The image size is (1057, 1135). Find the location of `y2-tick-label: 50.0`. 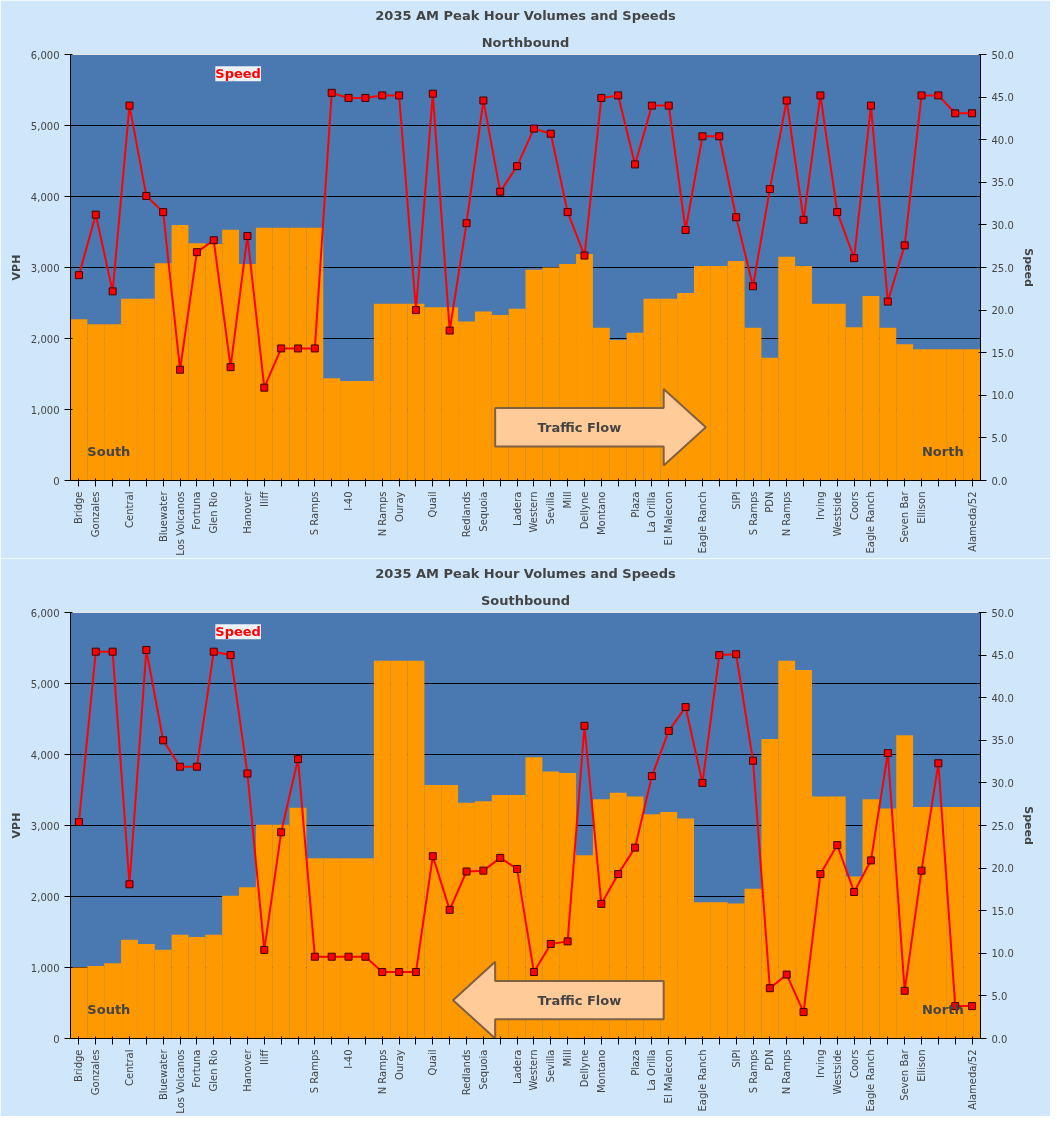

y2-tick-label: 50.0 is located at coordinates (1002, 613).